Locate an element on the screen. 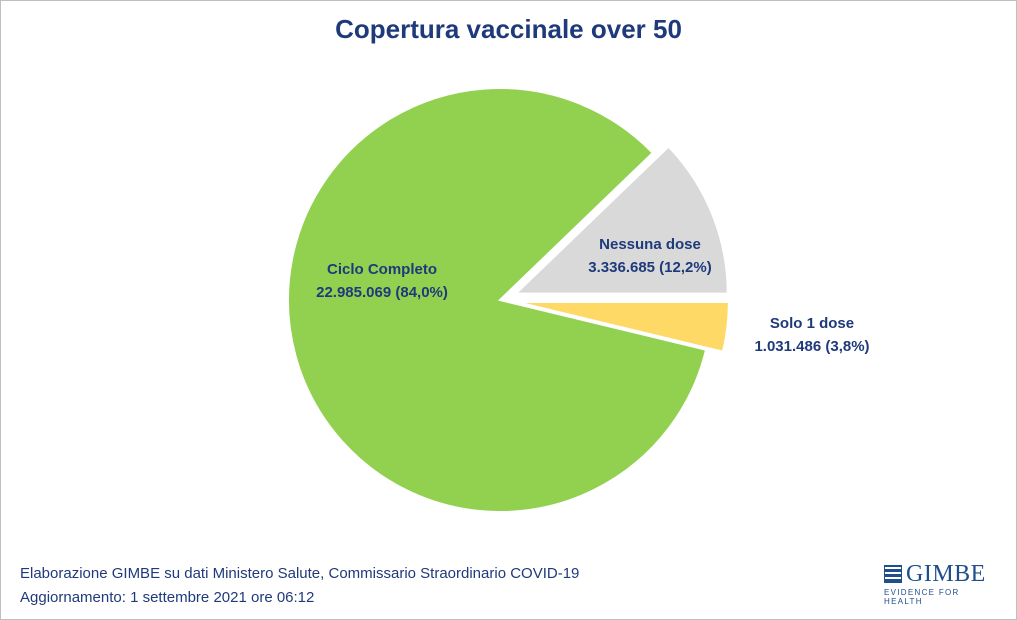  slice-label-value: 3.336.685 (12,2%) is located at coordinates (649, 267).